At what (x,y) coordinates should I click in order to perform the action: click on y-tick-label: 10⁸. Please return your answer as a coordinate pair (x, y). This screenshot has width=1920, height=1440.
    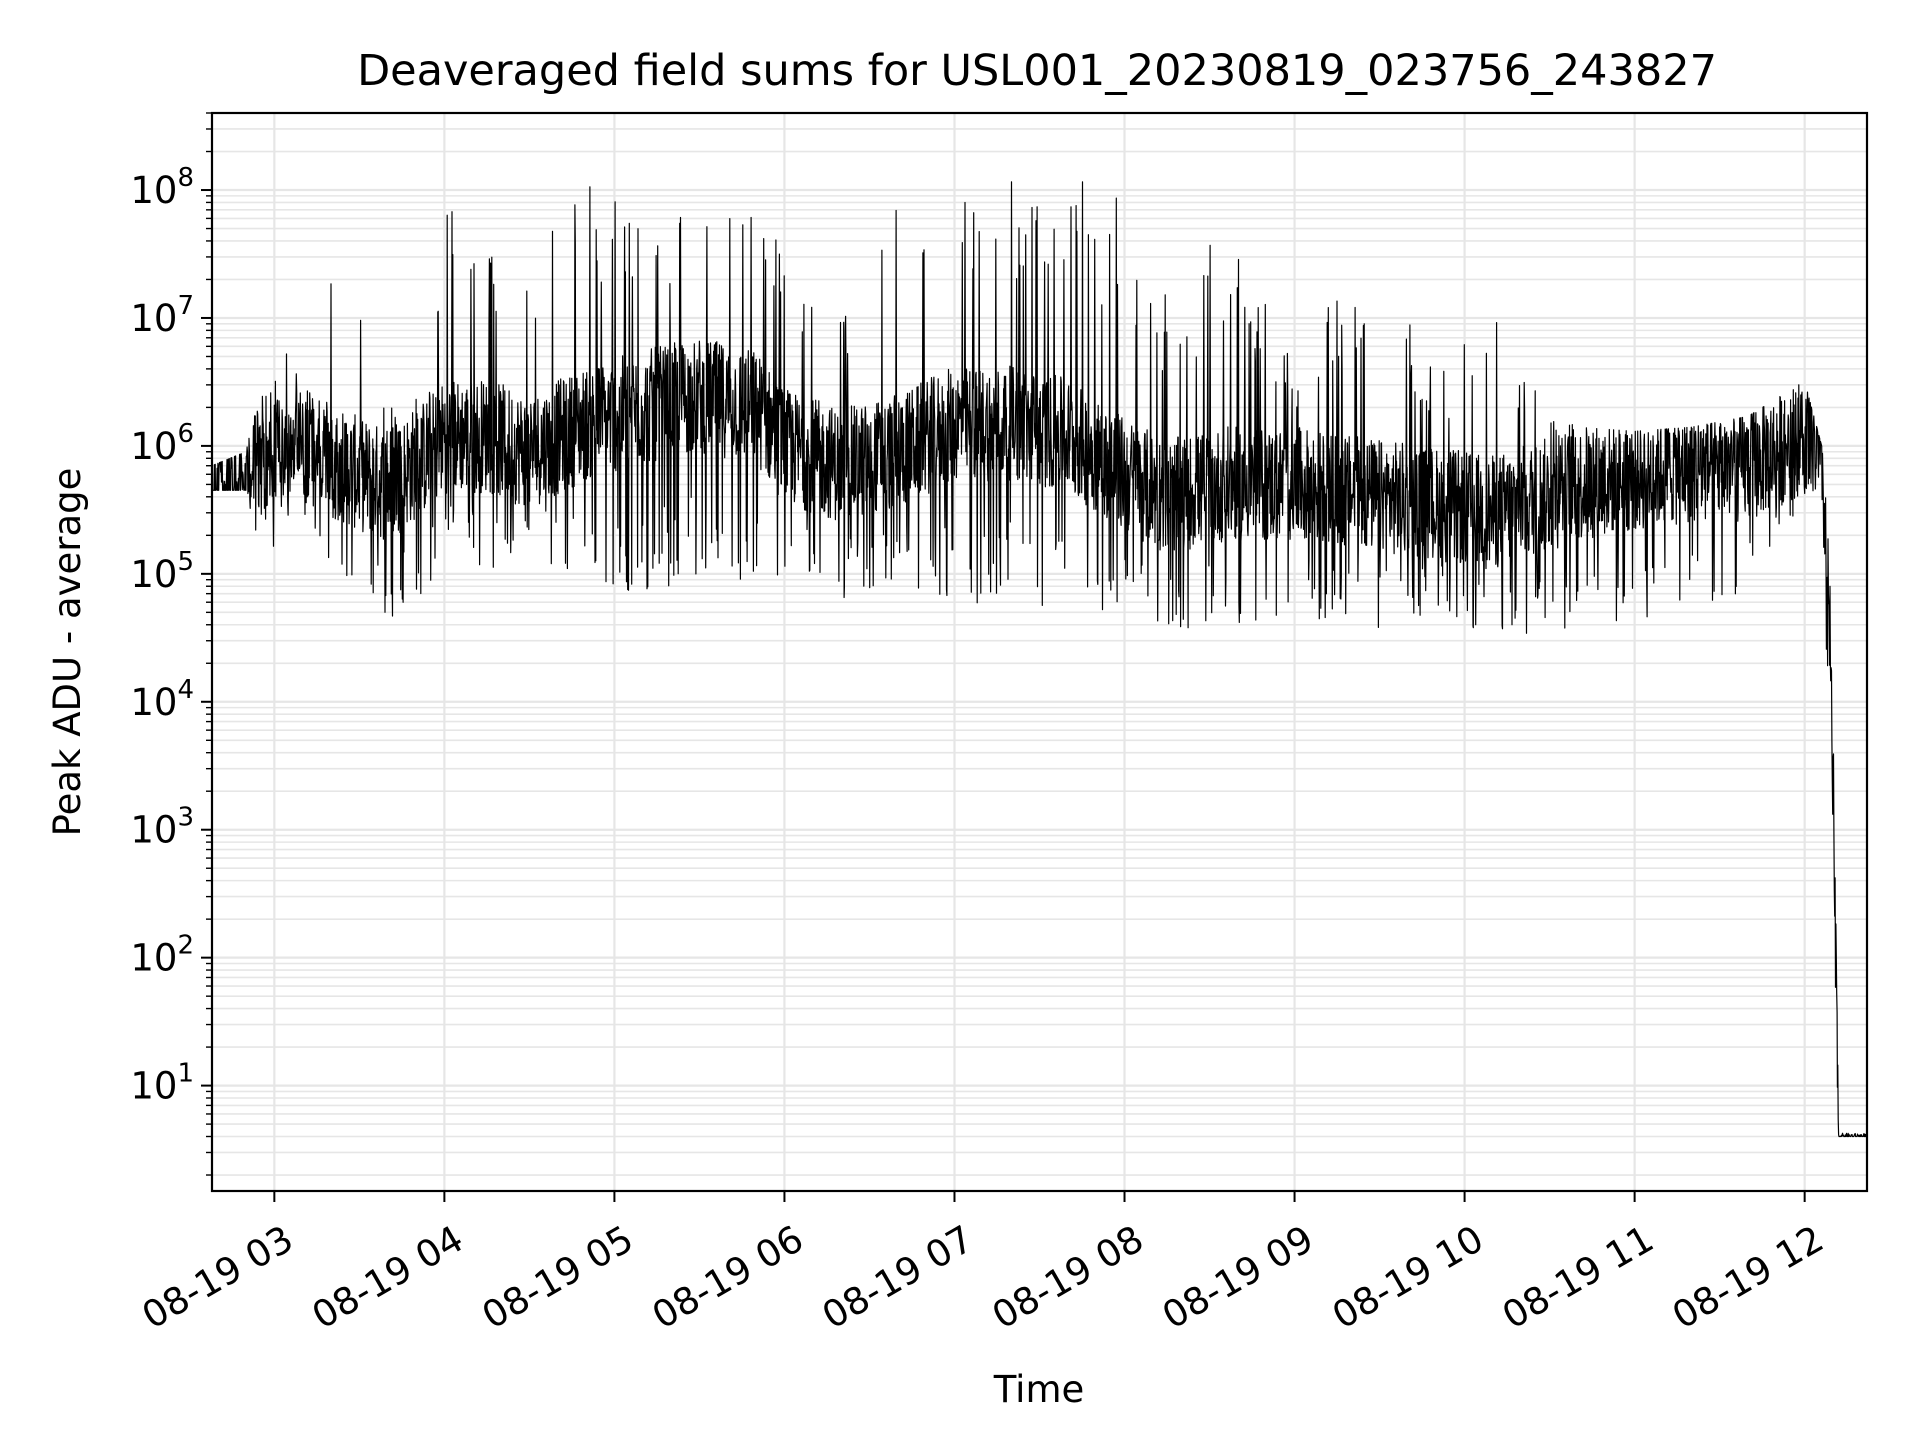
    Looking at the image, I should click on (162, 187).